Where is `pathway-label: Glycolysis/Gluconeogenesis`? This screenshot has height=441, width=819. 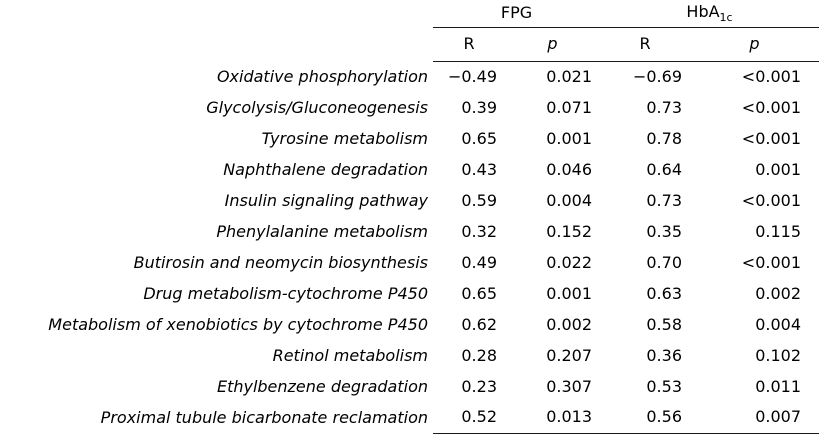 pathway-label: Glycolysis/Gluconeogenesis is located at coordinates (317, 107).